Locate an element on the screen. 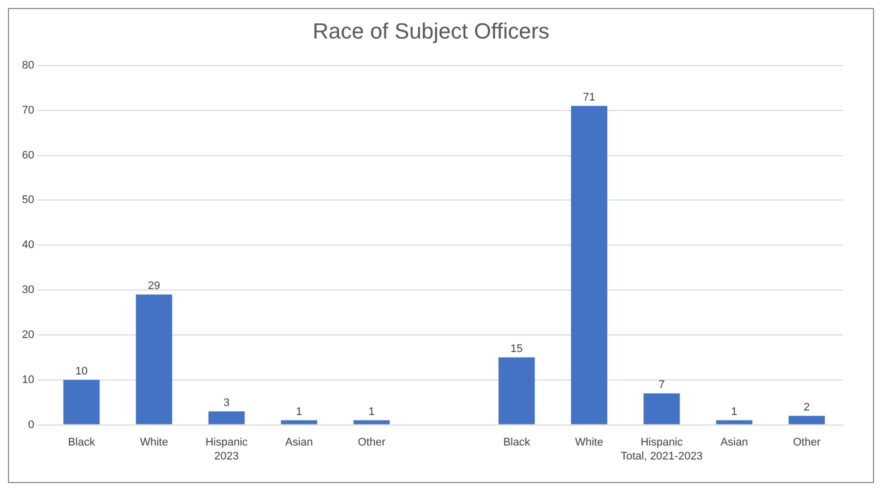 The height and width of the screenshot is (491, 882). data-label: 15 is located at coordinates (516, 348).